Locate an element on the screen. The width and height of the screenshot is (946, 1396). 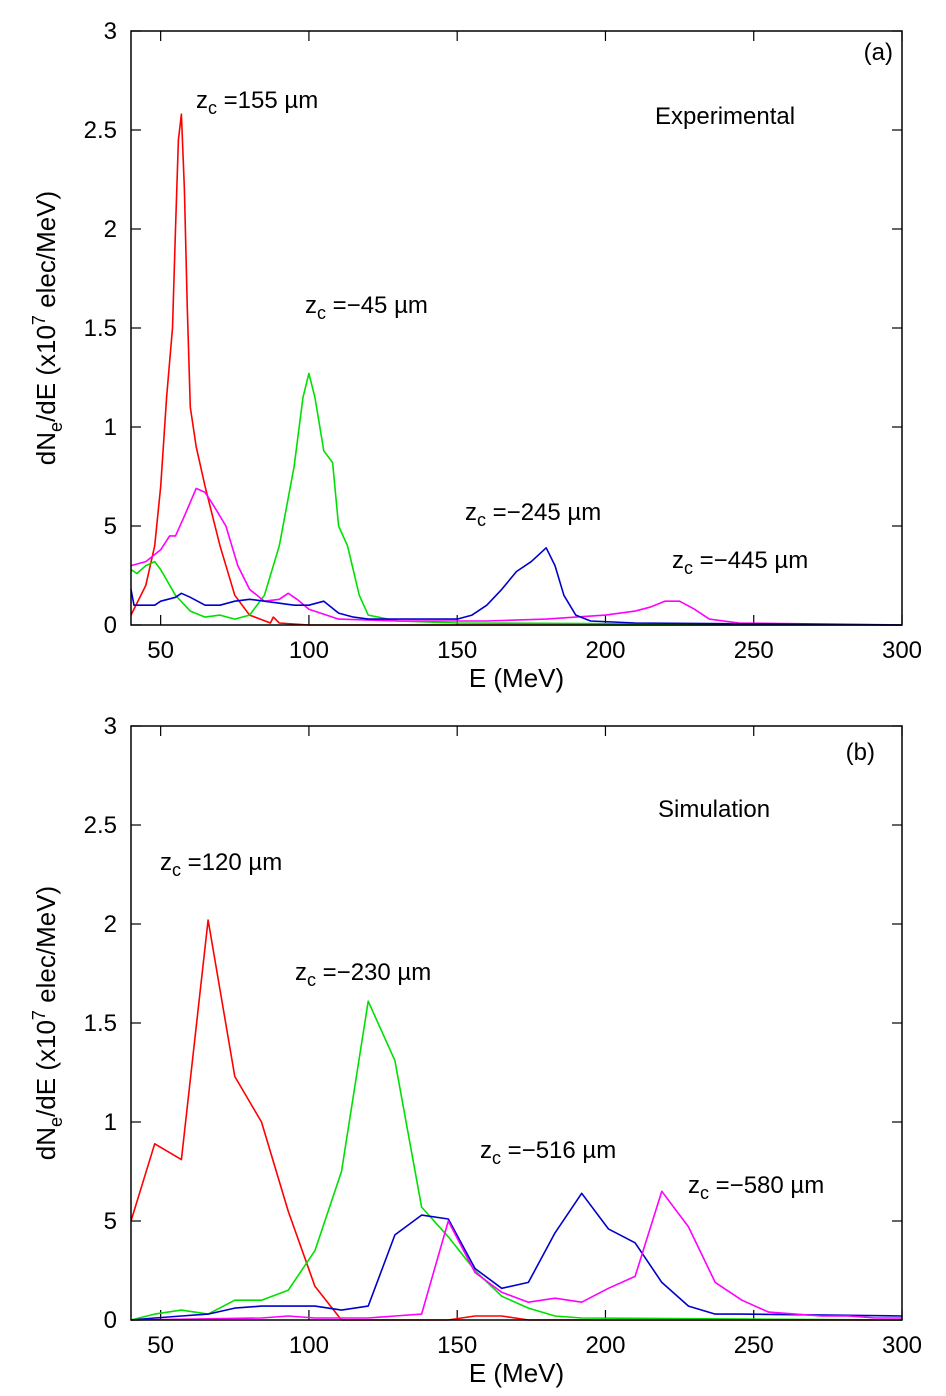
annotation-text: =−516 µm is located at coordinates (558, 1150).